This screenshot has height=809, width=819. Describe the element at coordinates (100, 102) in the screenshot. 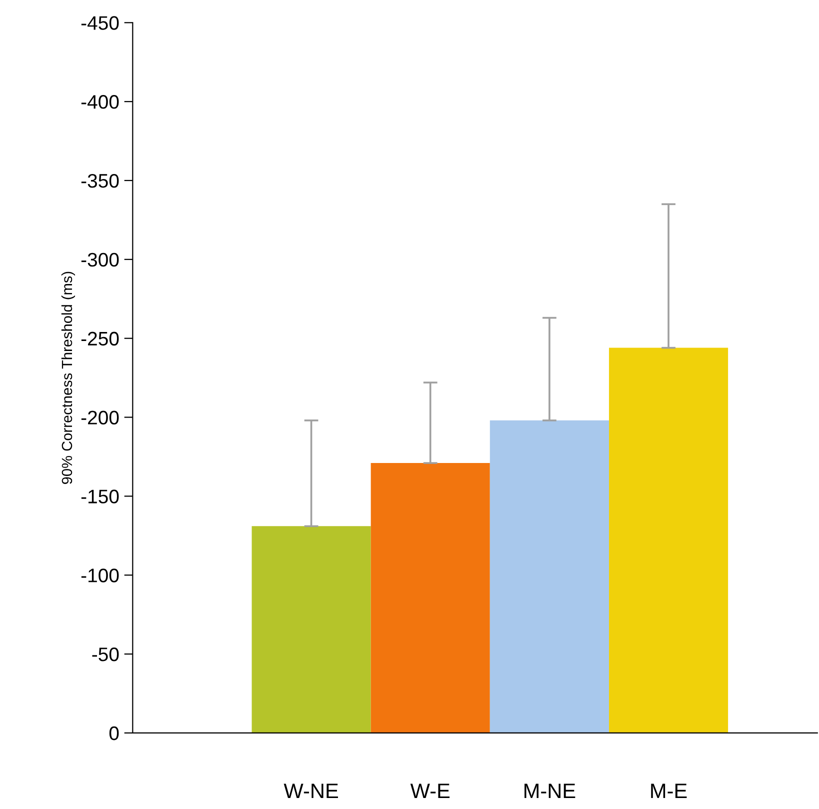

I see `y-tick-label: -400` at that location.